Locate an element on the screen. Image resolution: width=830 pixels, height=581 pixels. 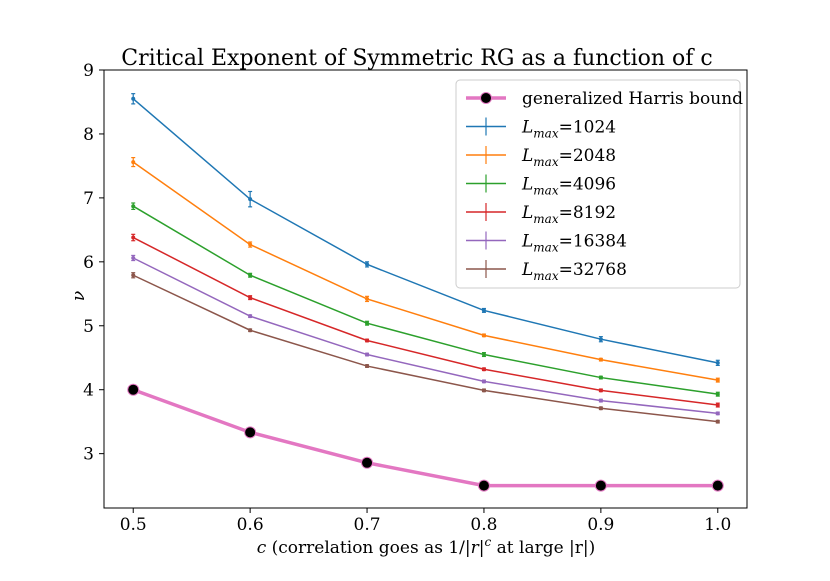
y-tick-label: 4 is located at coordinates (88, 391).